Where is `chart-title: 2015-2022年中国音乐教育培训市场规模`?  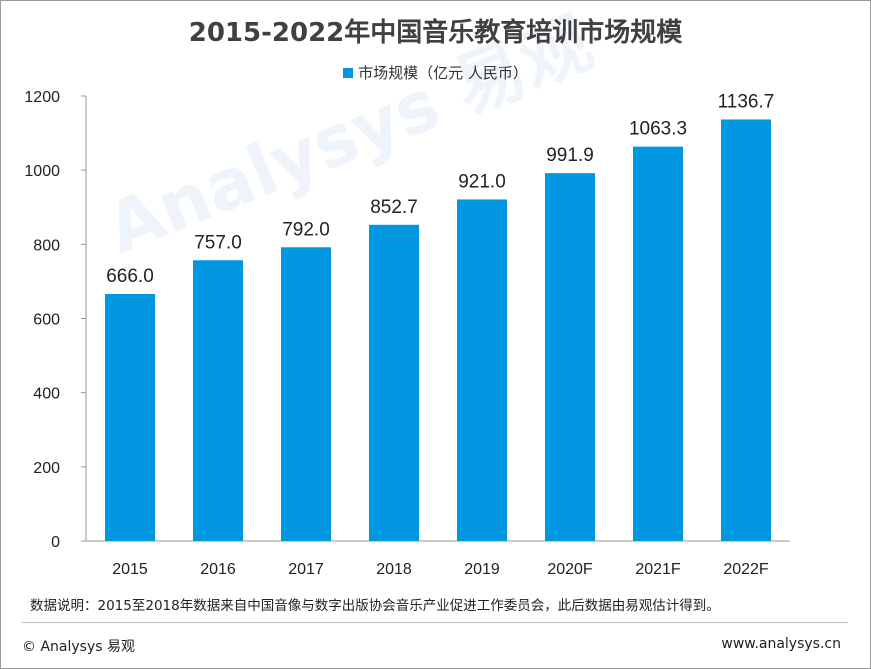
chart-title: 2015-2022年中国音乐教育培训市场规模 is located at coordinates (435, 33).